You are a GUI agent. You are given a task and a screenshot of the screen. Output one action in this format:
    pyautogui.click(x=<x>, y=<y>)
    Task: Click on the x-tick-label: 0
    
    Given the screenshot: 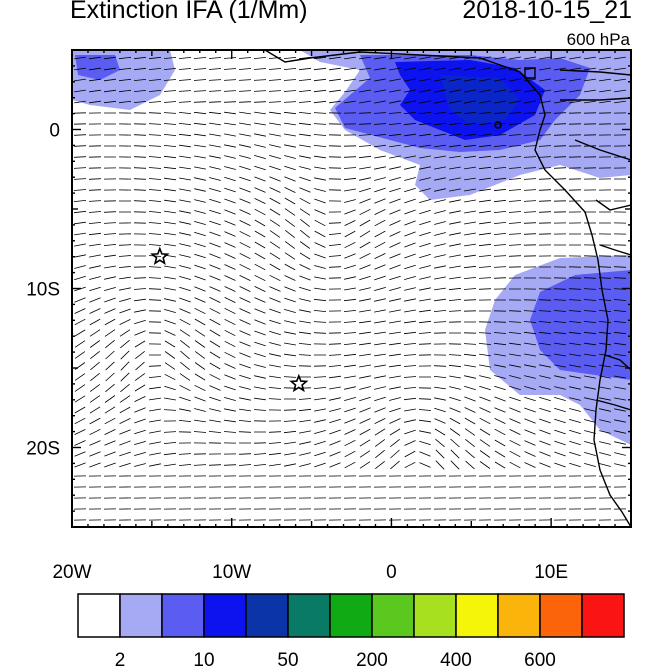 What is the action you would take?
    pyautogui.click(x=391, y=572)
    